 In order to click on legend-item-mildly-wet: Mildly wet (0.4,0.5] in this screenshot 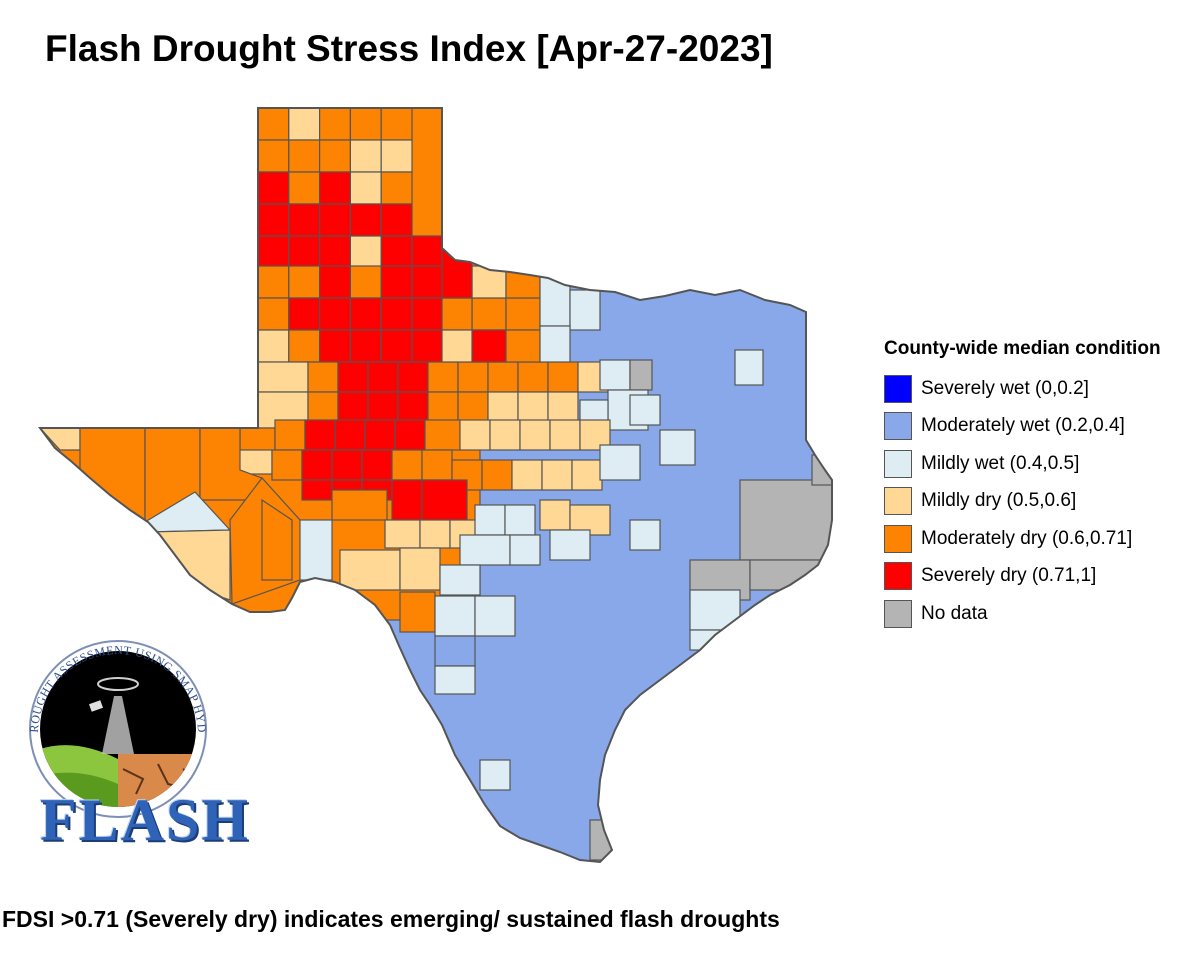, I will do `click(1039, 464)`.